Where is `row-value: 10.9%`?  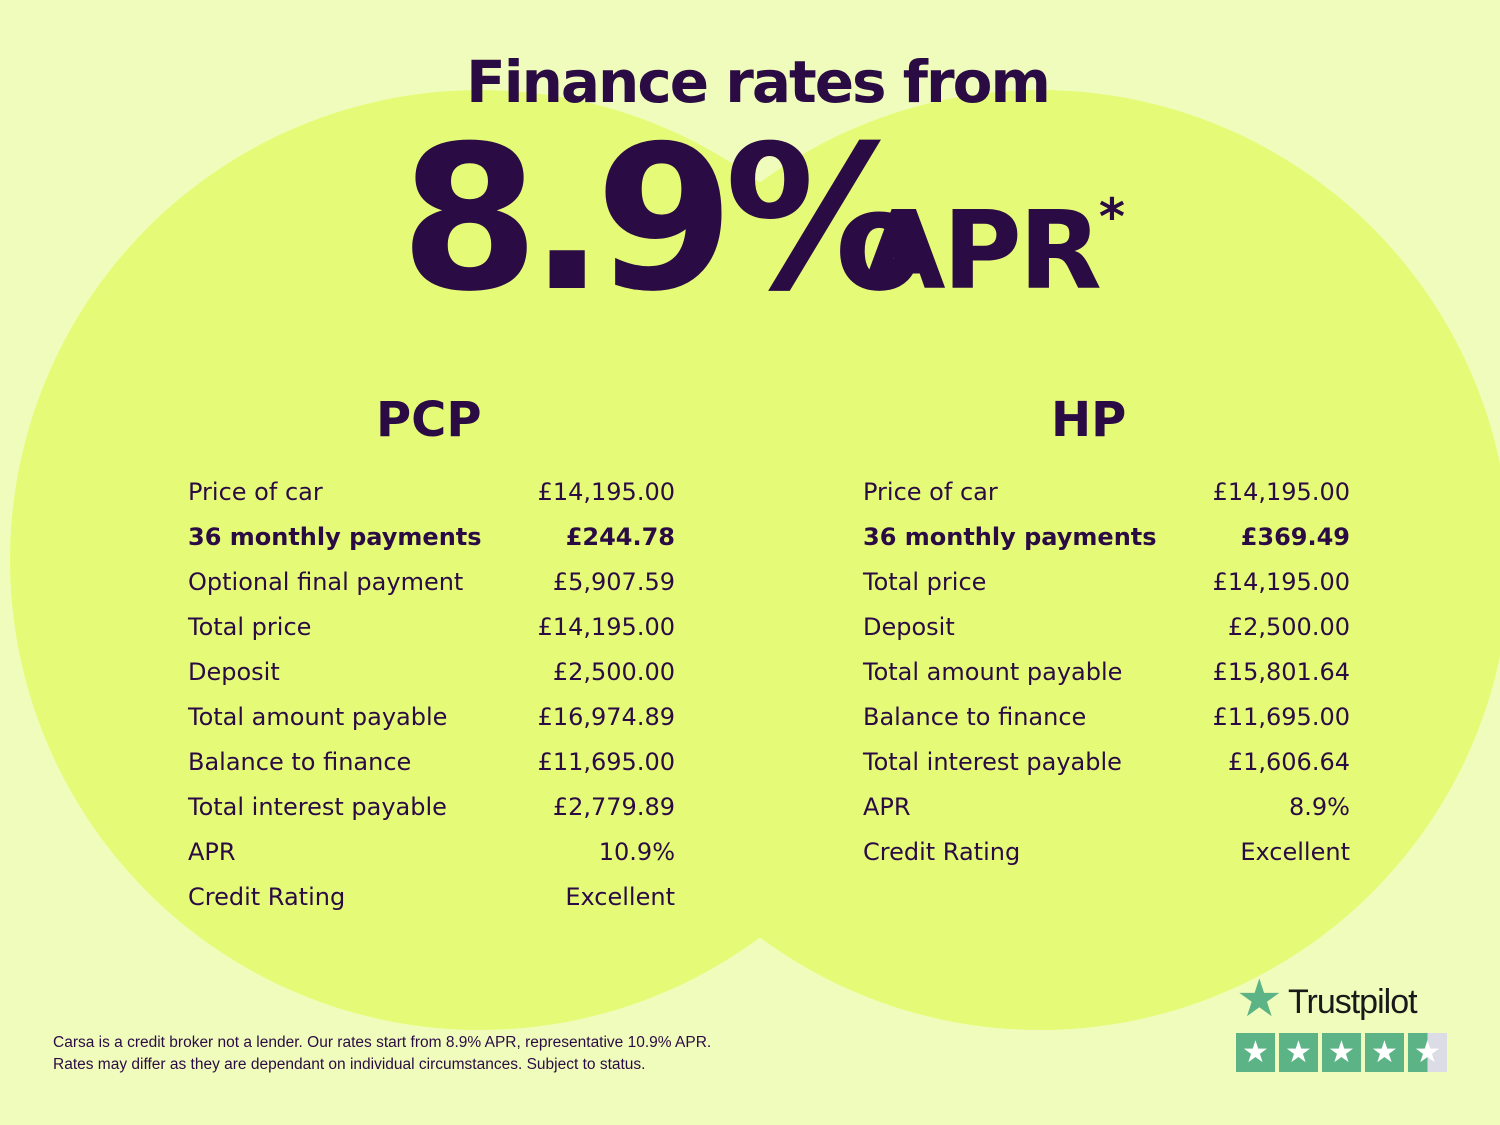
row-value: 10.9% is located at coordinates (636, 852).